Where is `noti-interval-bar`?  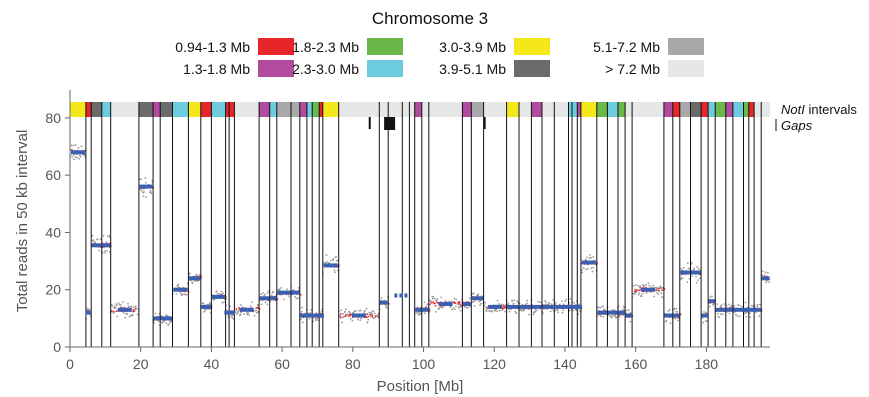 noti-interval-bar is located at coordinates (420, 109).